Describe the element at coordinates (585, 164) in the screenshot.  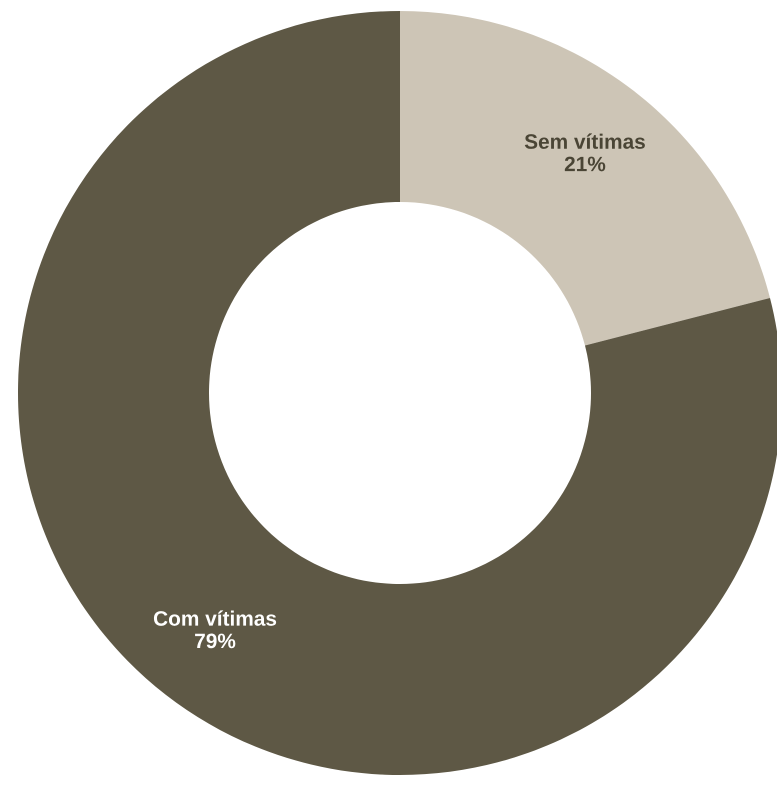
I see `data-label: 21%` at that location.